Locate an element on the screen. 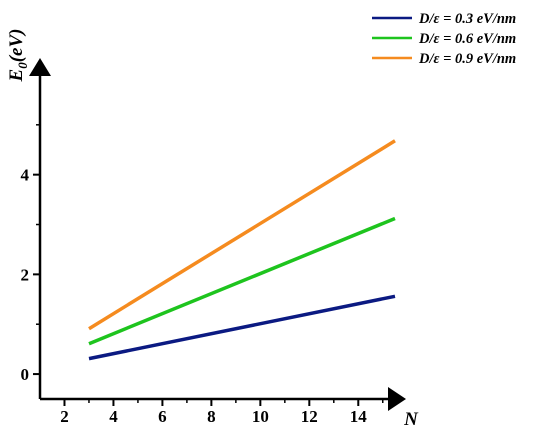  x-tick-label: 10 is located at coordinates (260, 416).